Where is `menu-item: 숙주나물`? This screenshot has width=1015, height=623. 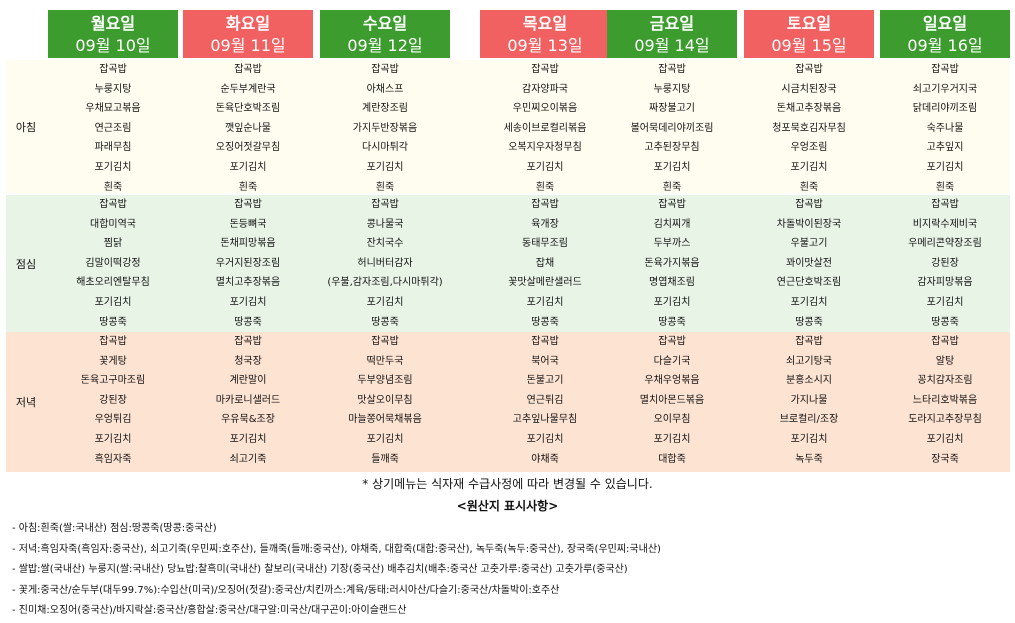 menu-item: 숙주나물 is located at coordinates (945, 128).